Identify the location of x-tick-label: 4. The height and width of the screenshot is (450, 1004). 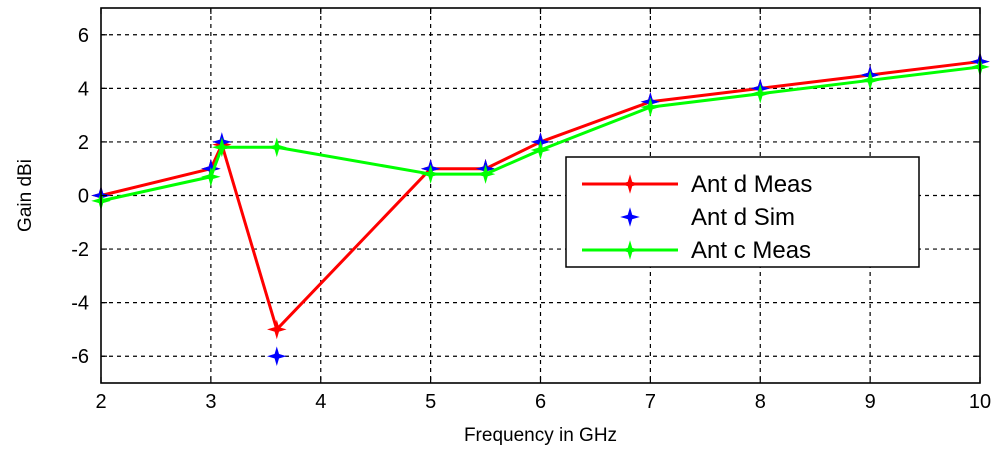
(320, 402).